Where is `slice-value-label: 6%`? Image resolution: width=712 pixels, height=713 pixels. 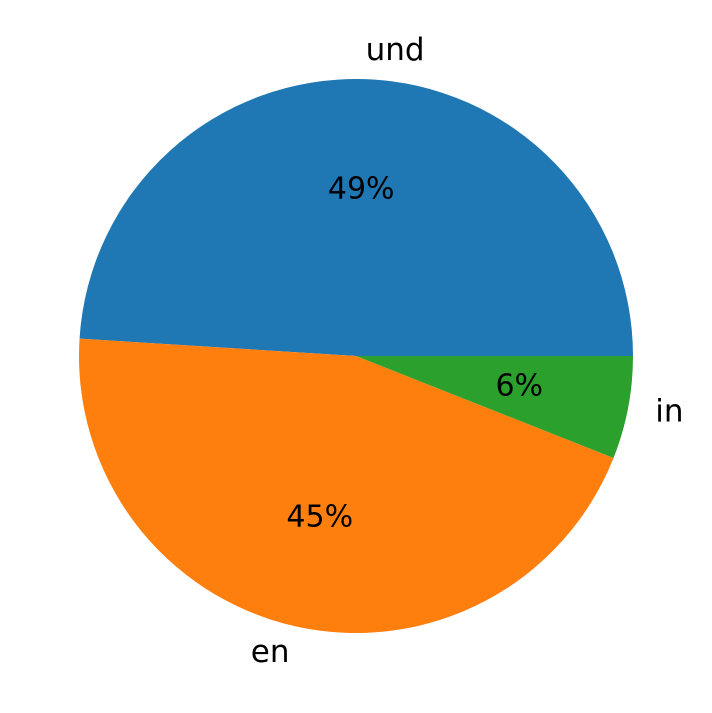
slice-value-label: 6% is located at coordinates (519, 386).